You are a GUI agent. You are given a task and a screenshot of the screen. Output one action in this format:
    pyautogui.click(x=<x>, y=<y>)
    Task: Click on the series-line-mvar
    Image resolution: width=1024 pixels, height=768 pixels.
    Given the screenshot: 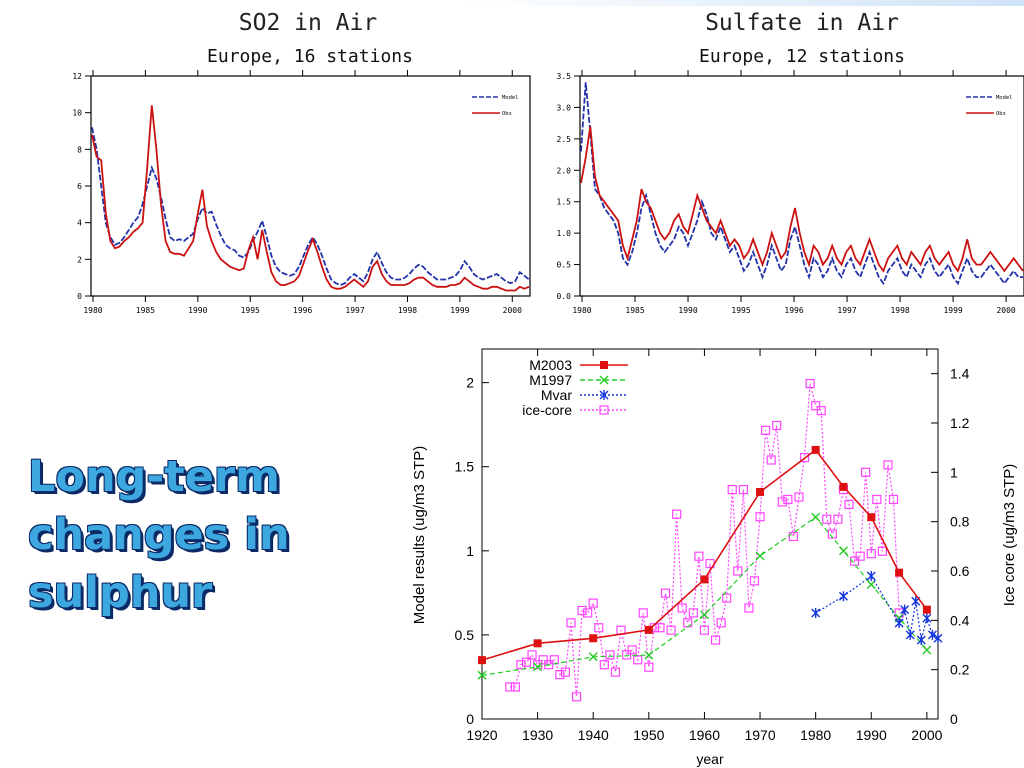 What is the action you would take?
    pyautogui.click(x=877, y=608)
    